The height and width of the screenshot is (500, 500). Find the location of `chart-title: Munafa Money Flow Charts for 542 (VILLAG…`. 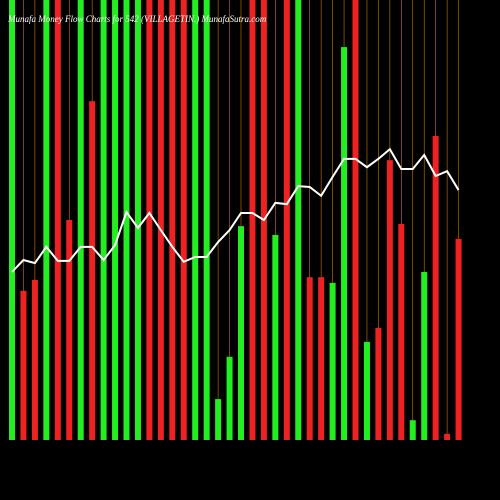

chart-title: Munafa Money Flow Charts for 542 (VILLAG… is located at coordinates (137, 19).